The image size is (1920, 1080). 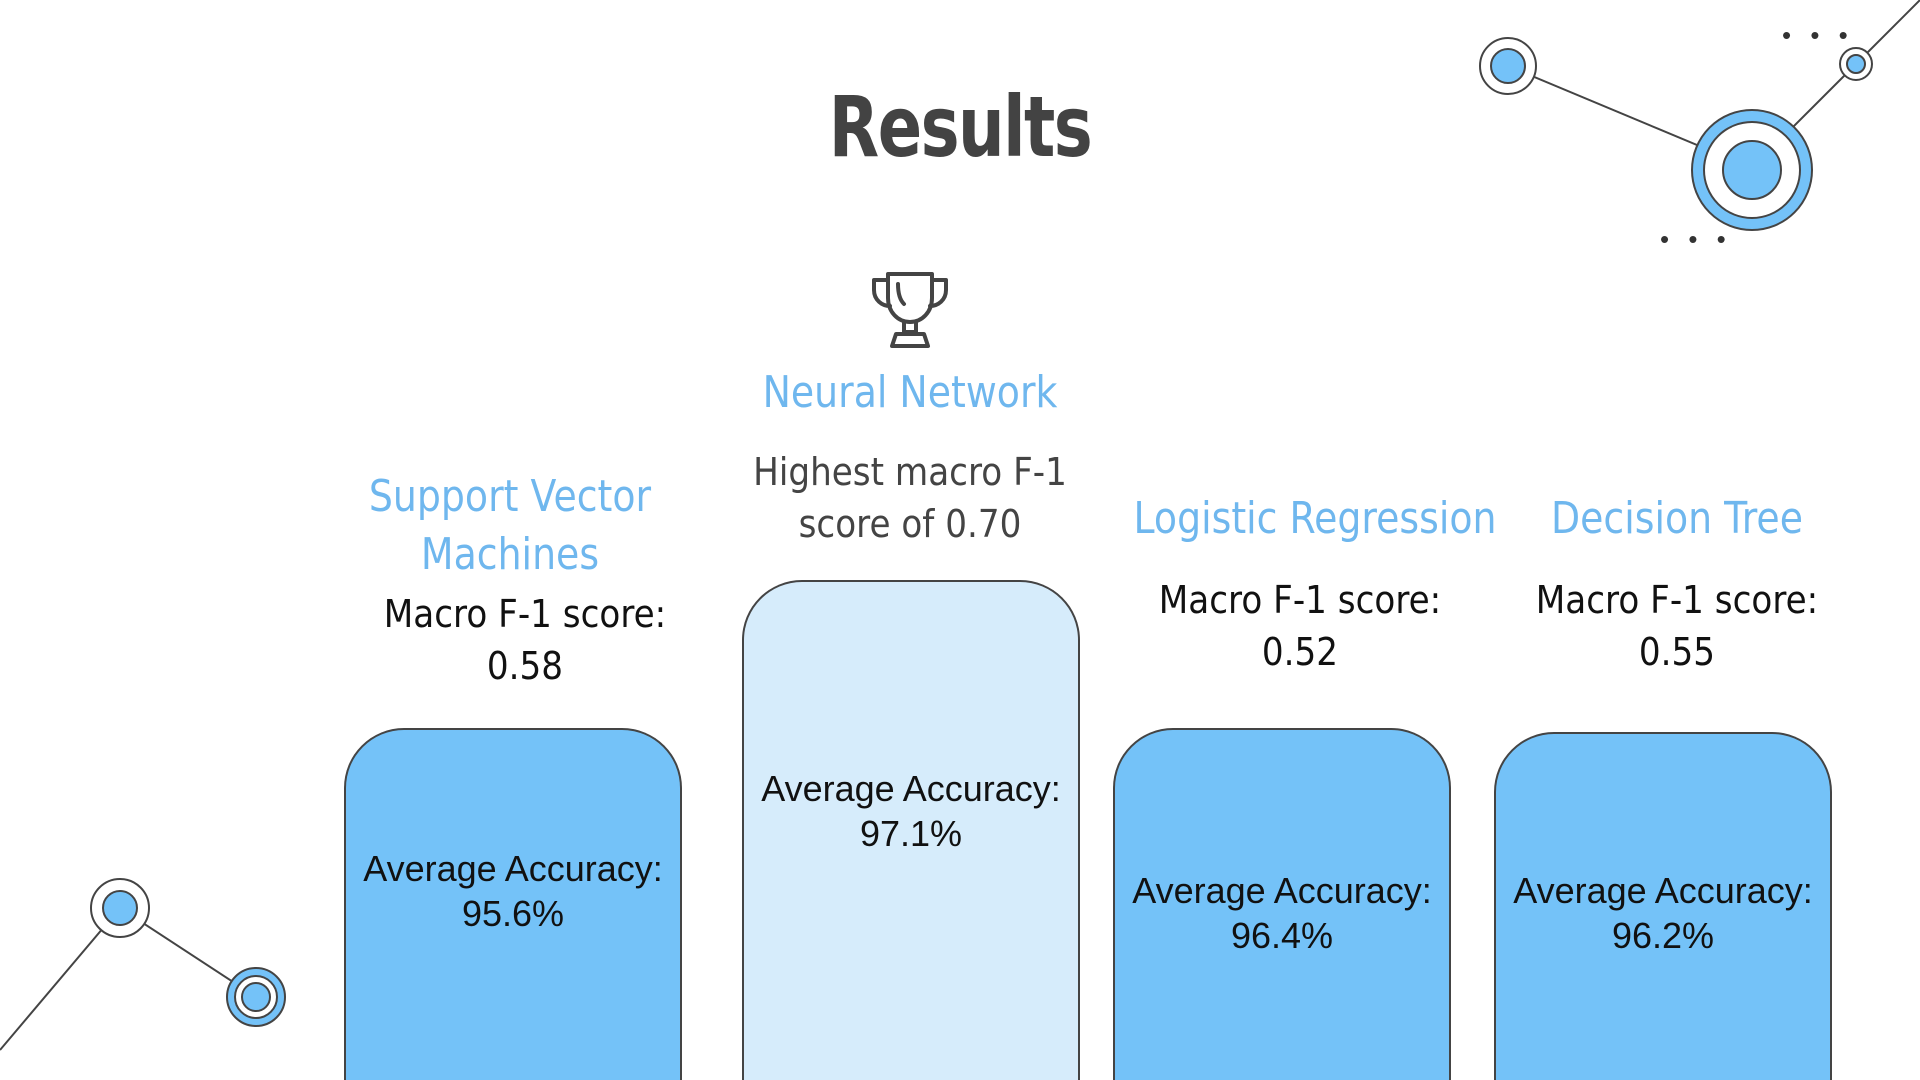 I want to click on accuracy-value: 97.1%, so click(x=911, y=833).